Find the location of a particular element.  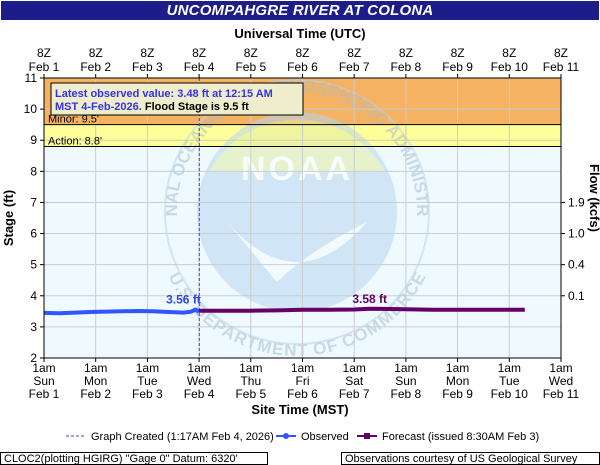

top-tick-date: Feb 6 is located at coordinates (302, 67).